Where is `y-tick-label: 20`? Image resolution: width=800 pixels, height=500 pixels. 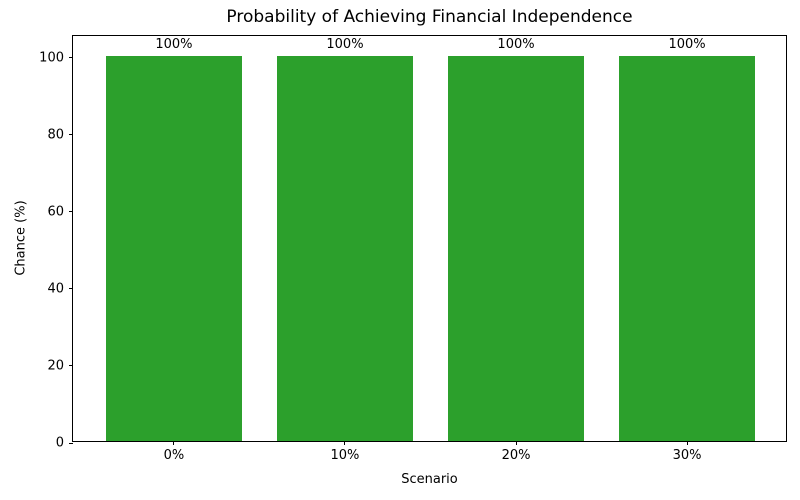
y-tick-label: 20 is located at coordinates (55, 366).